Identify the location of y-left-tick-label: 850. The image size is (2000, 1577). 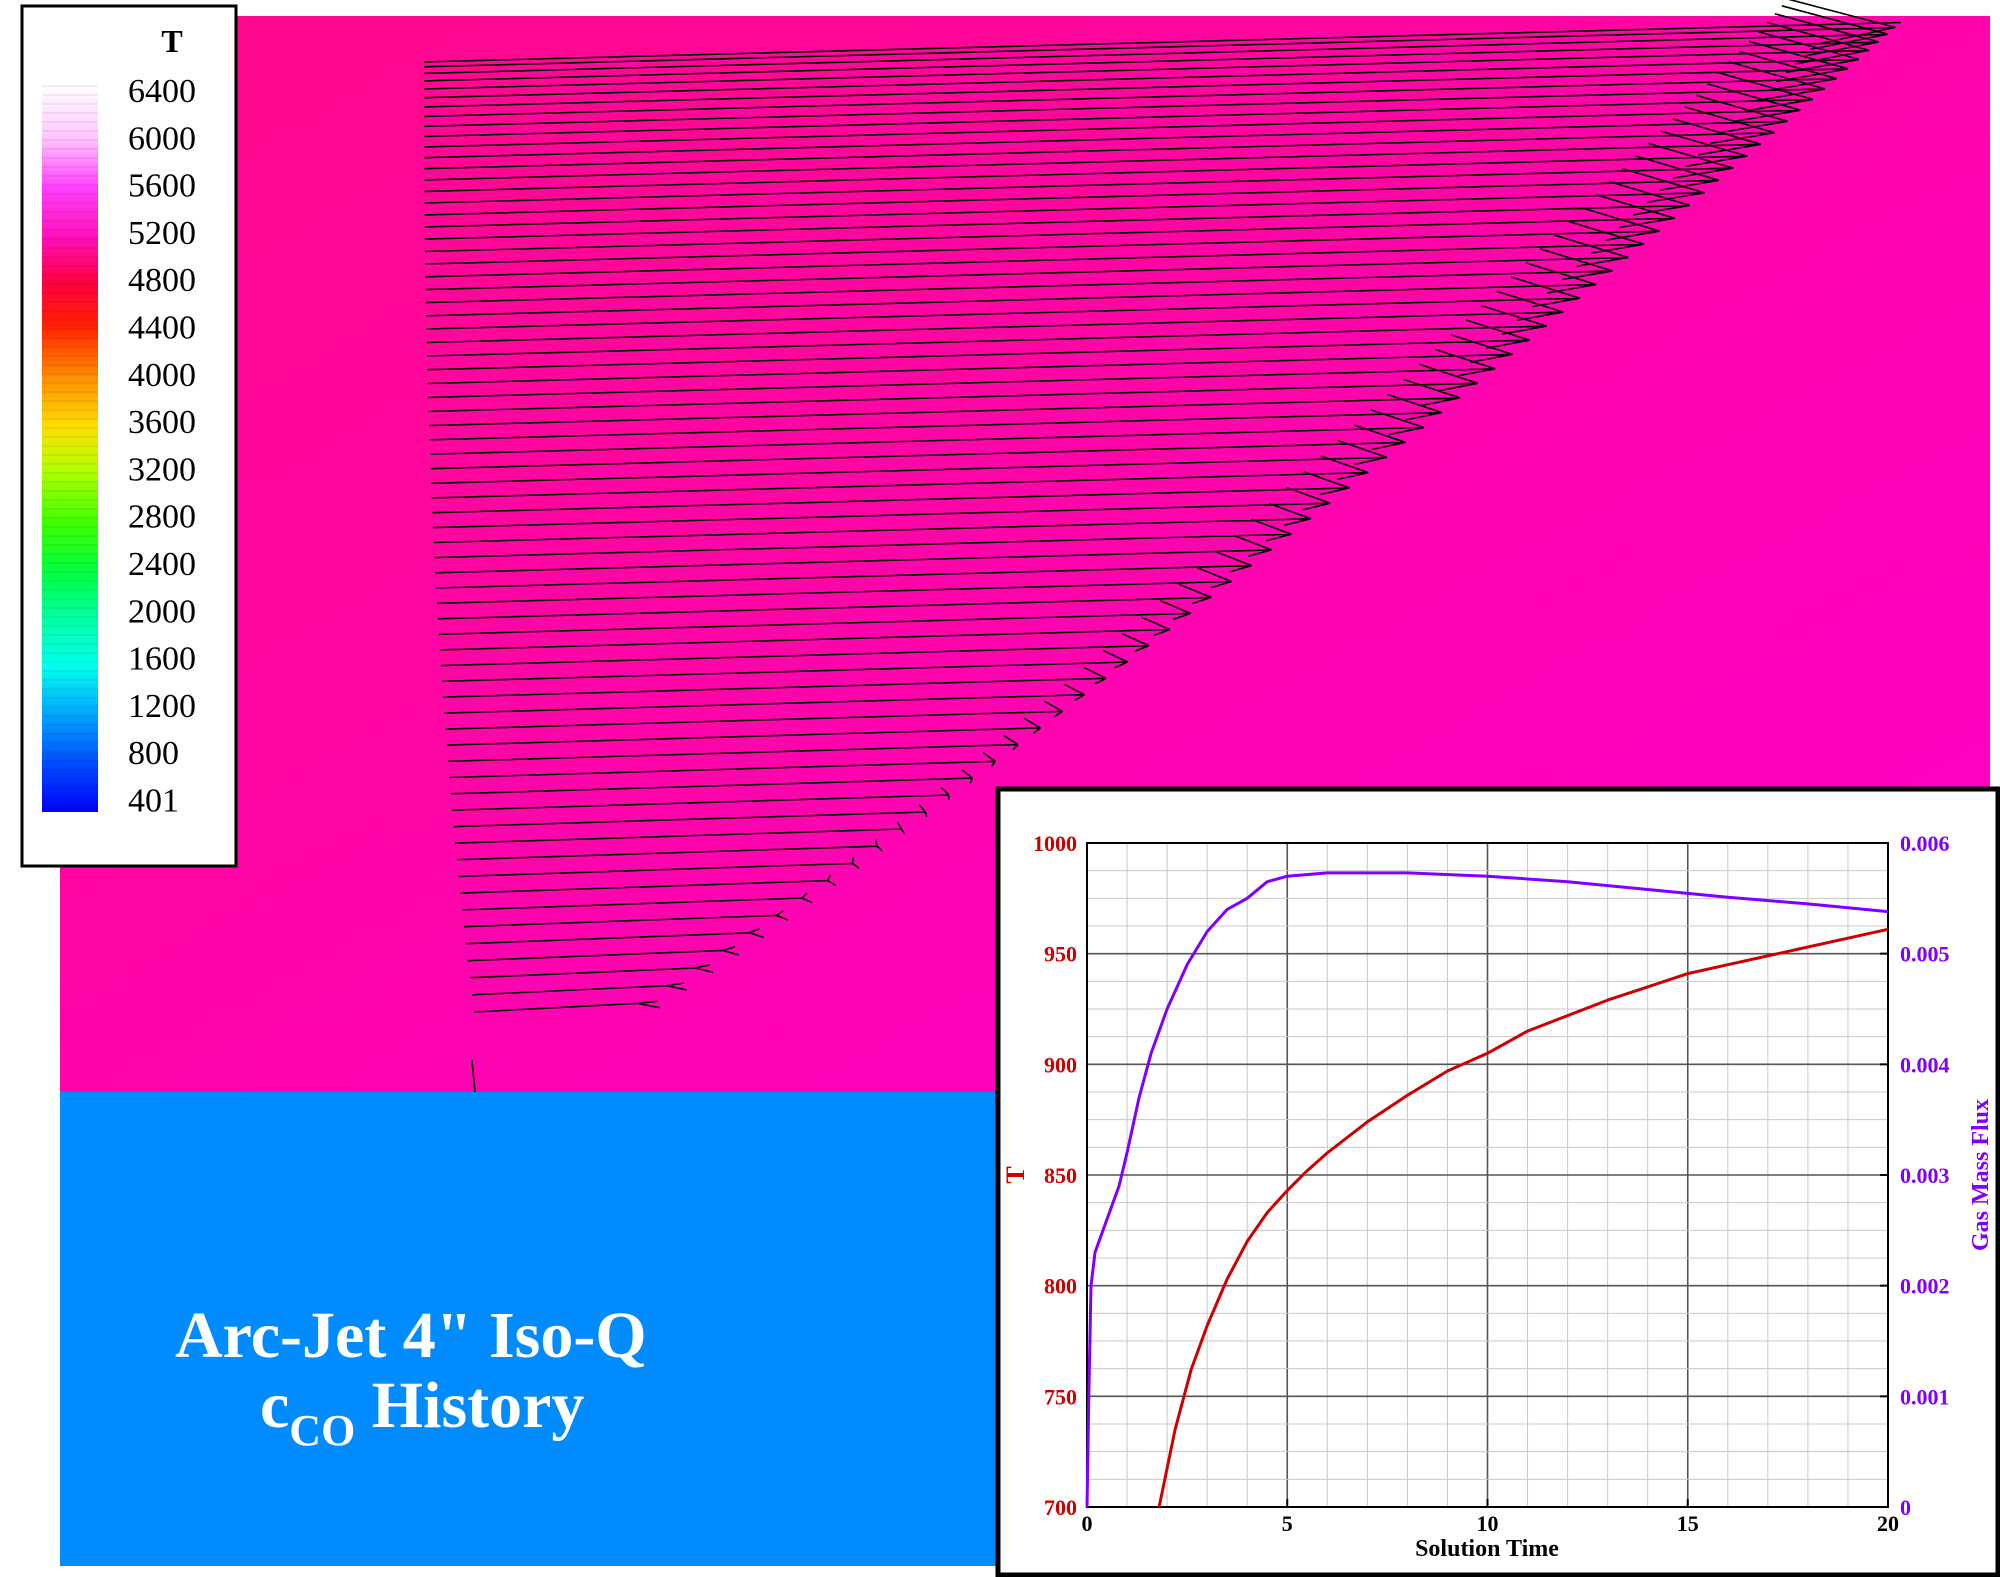
(1060, 1175).